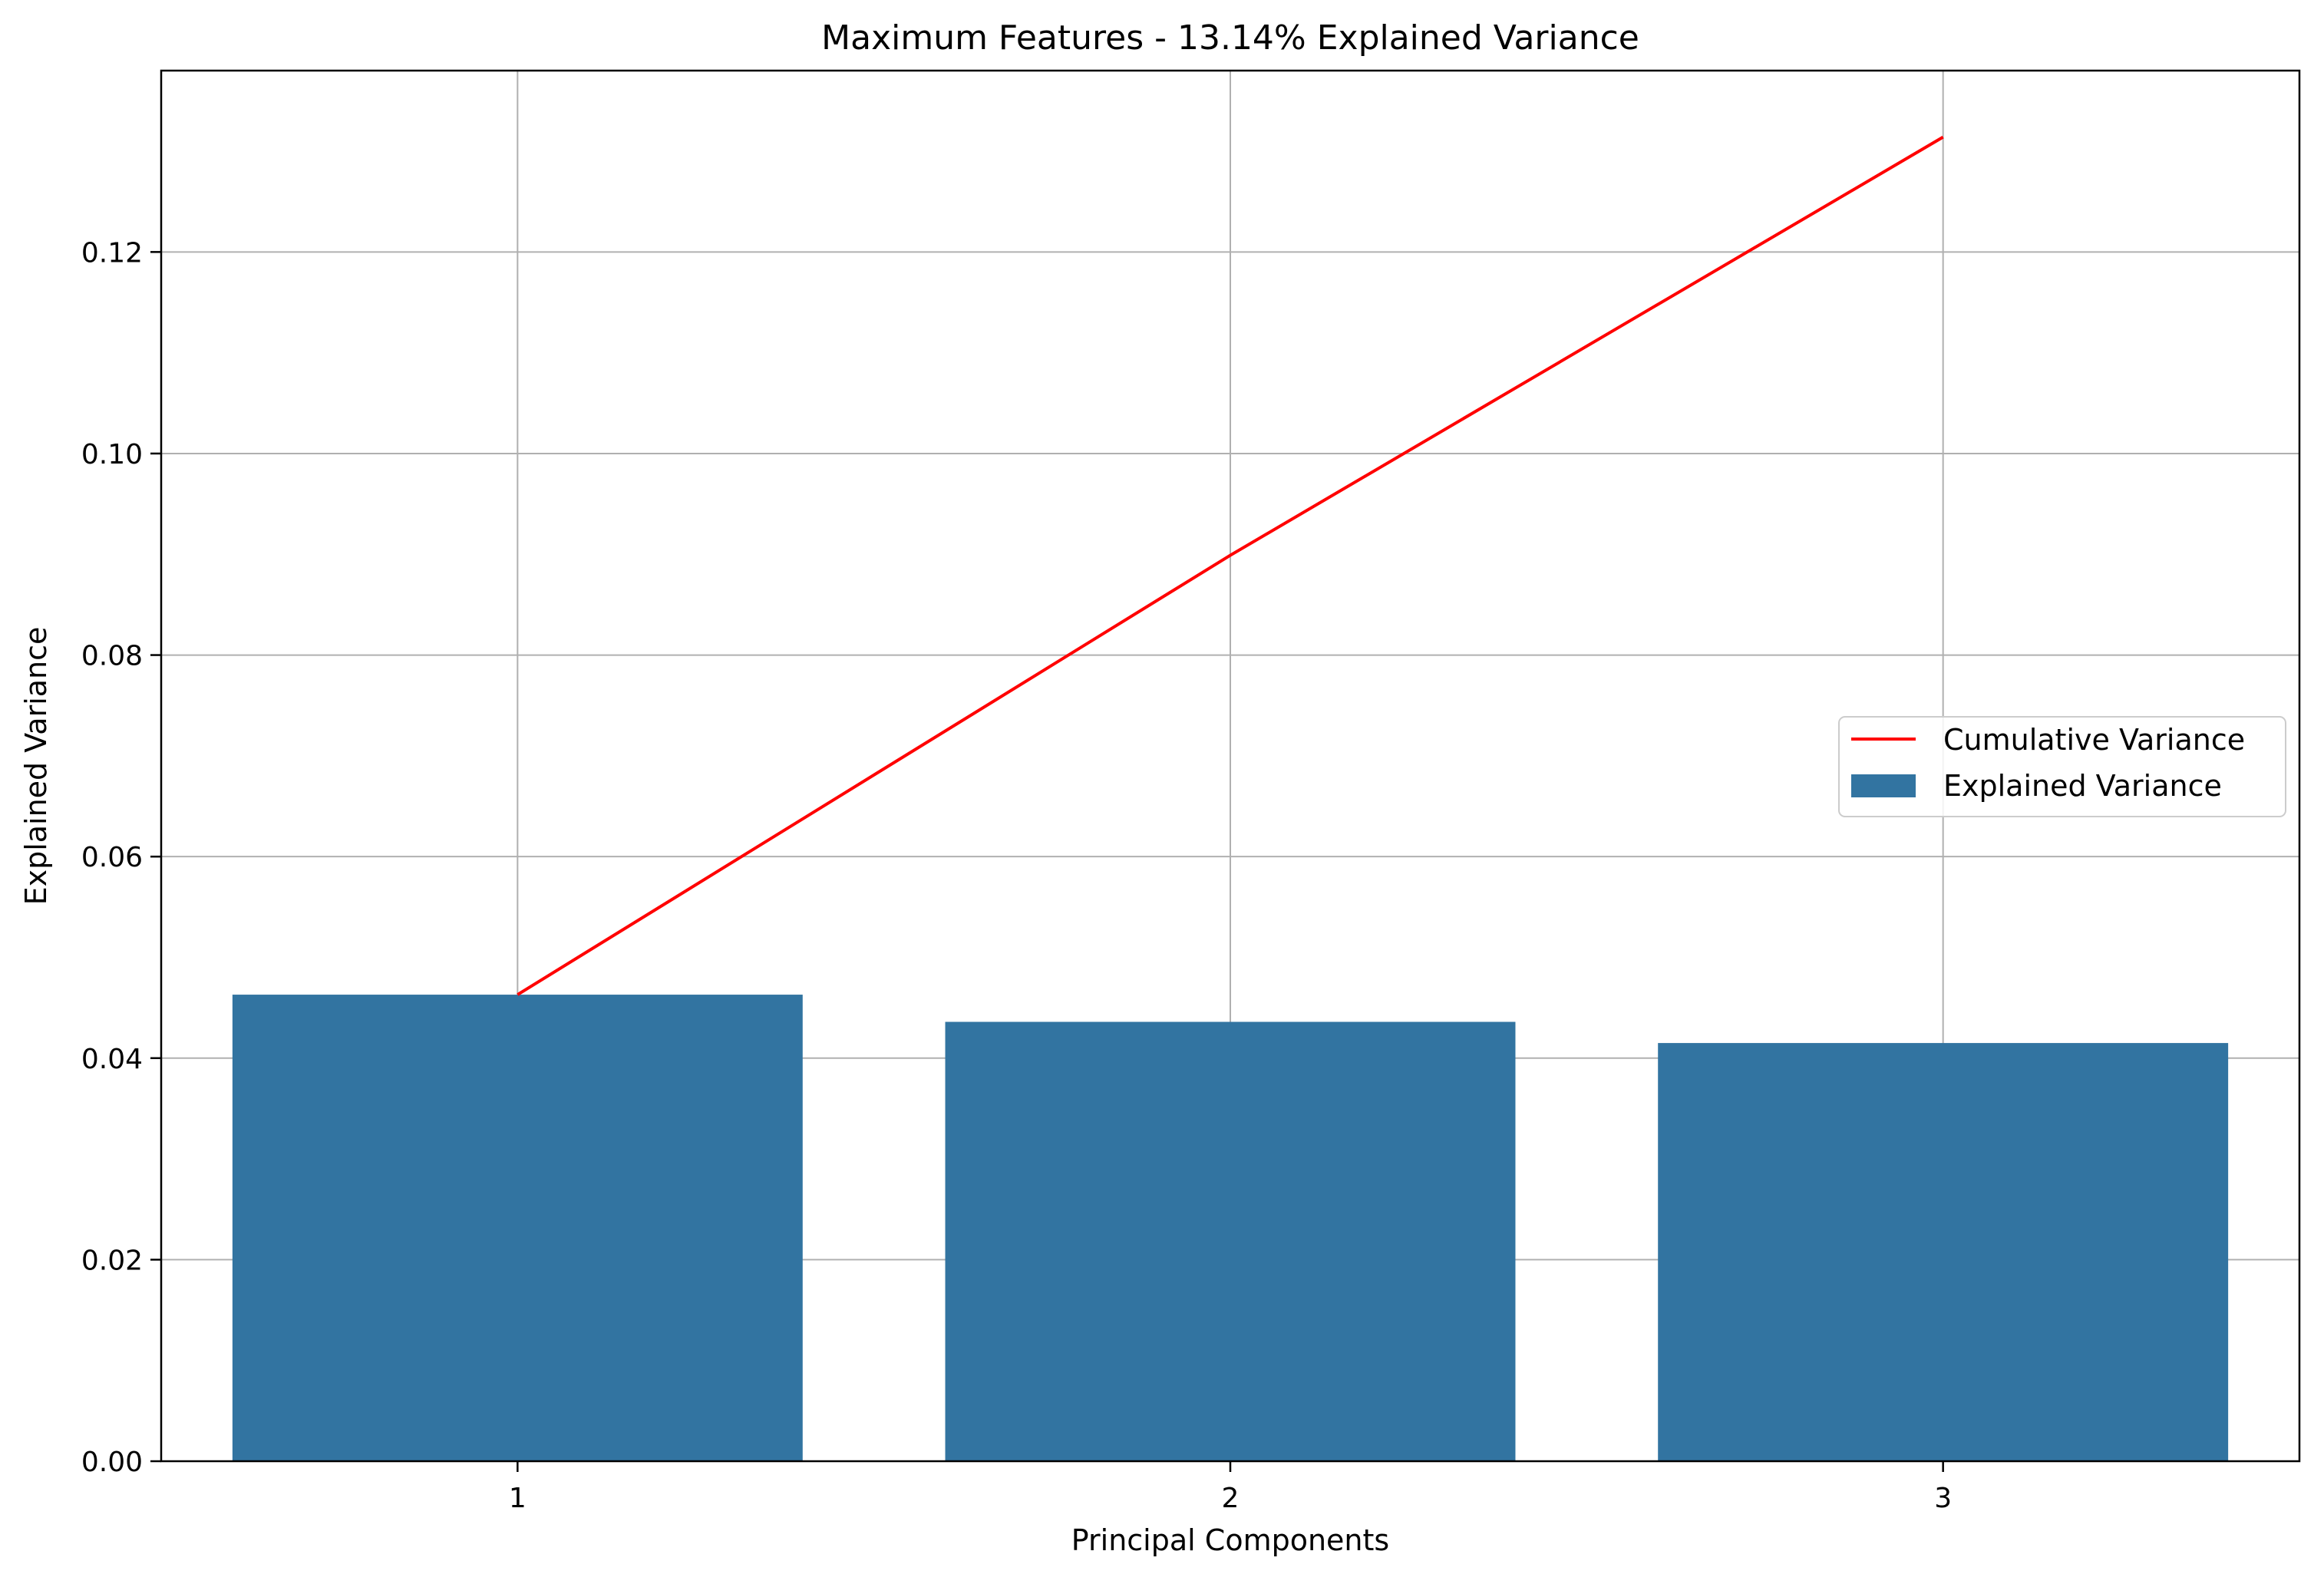 This screenshot has width=2324, height=1584. What do you see at coordinates (112, 1260) in the screenshot?
I see `y-tick-label: 0.02` at bounding box center [112, 1260].